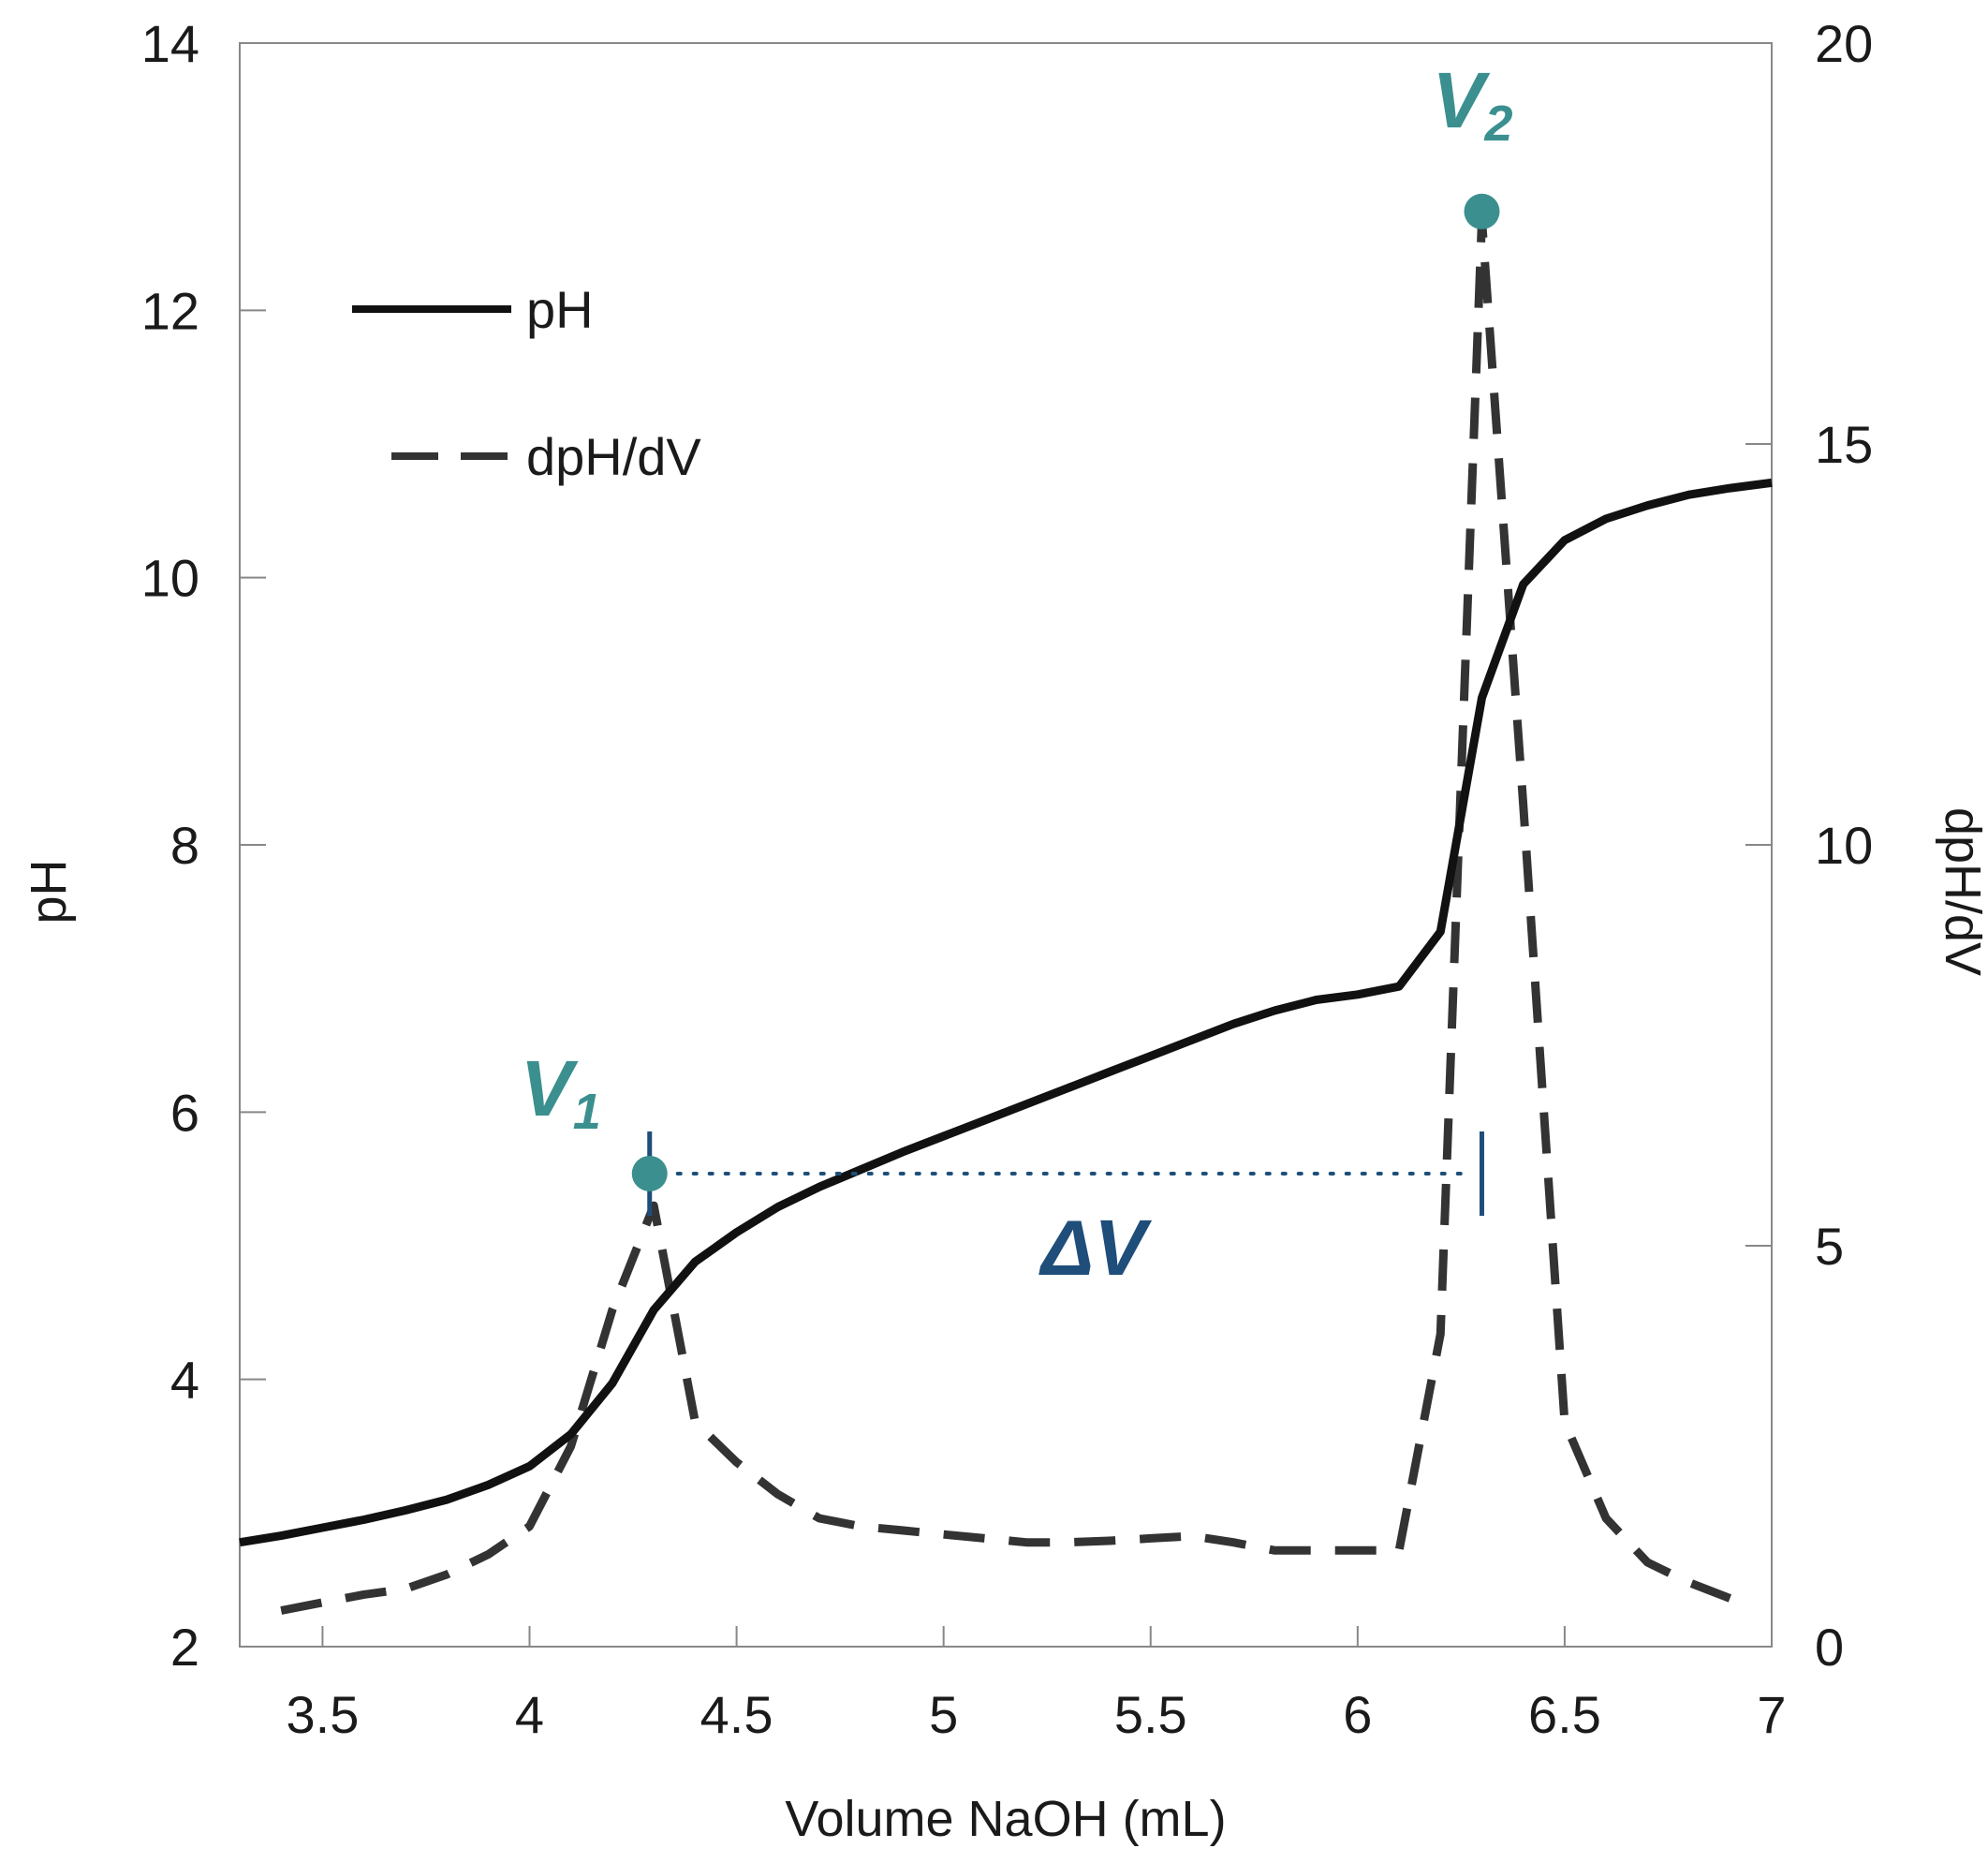 This screenshot has width=1988, height=1863. What do you see at coordinates (1472, 104) in the screenshot?
I see `v2-label: V2` at bounding box center [1472, 104].